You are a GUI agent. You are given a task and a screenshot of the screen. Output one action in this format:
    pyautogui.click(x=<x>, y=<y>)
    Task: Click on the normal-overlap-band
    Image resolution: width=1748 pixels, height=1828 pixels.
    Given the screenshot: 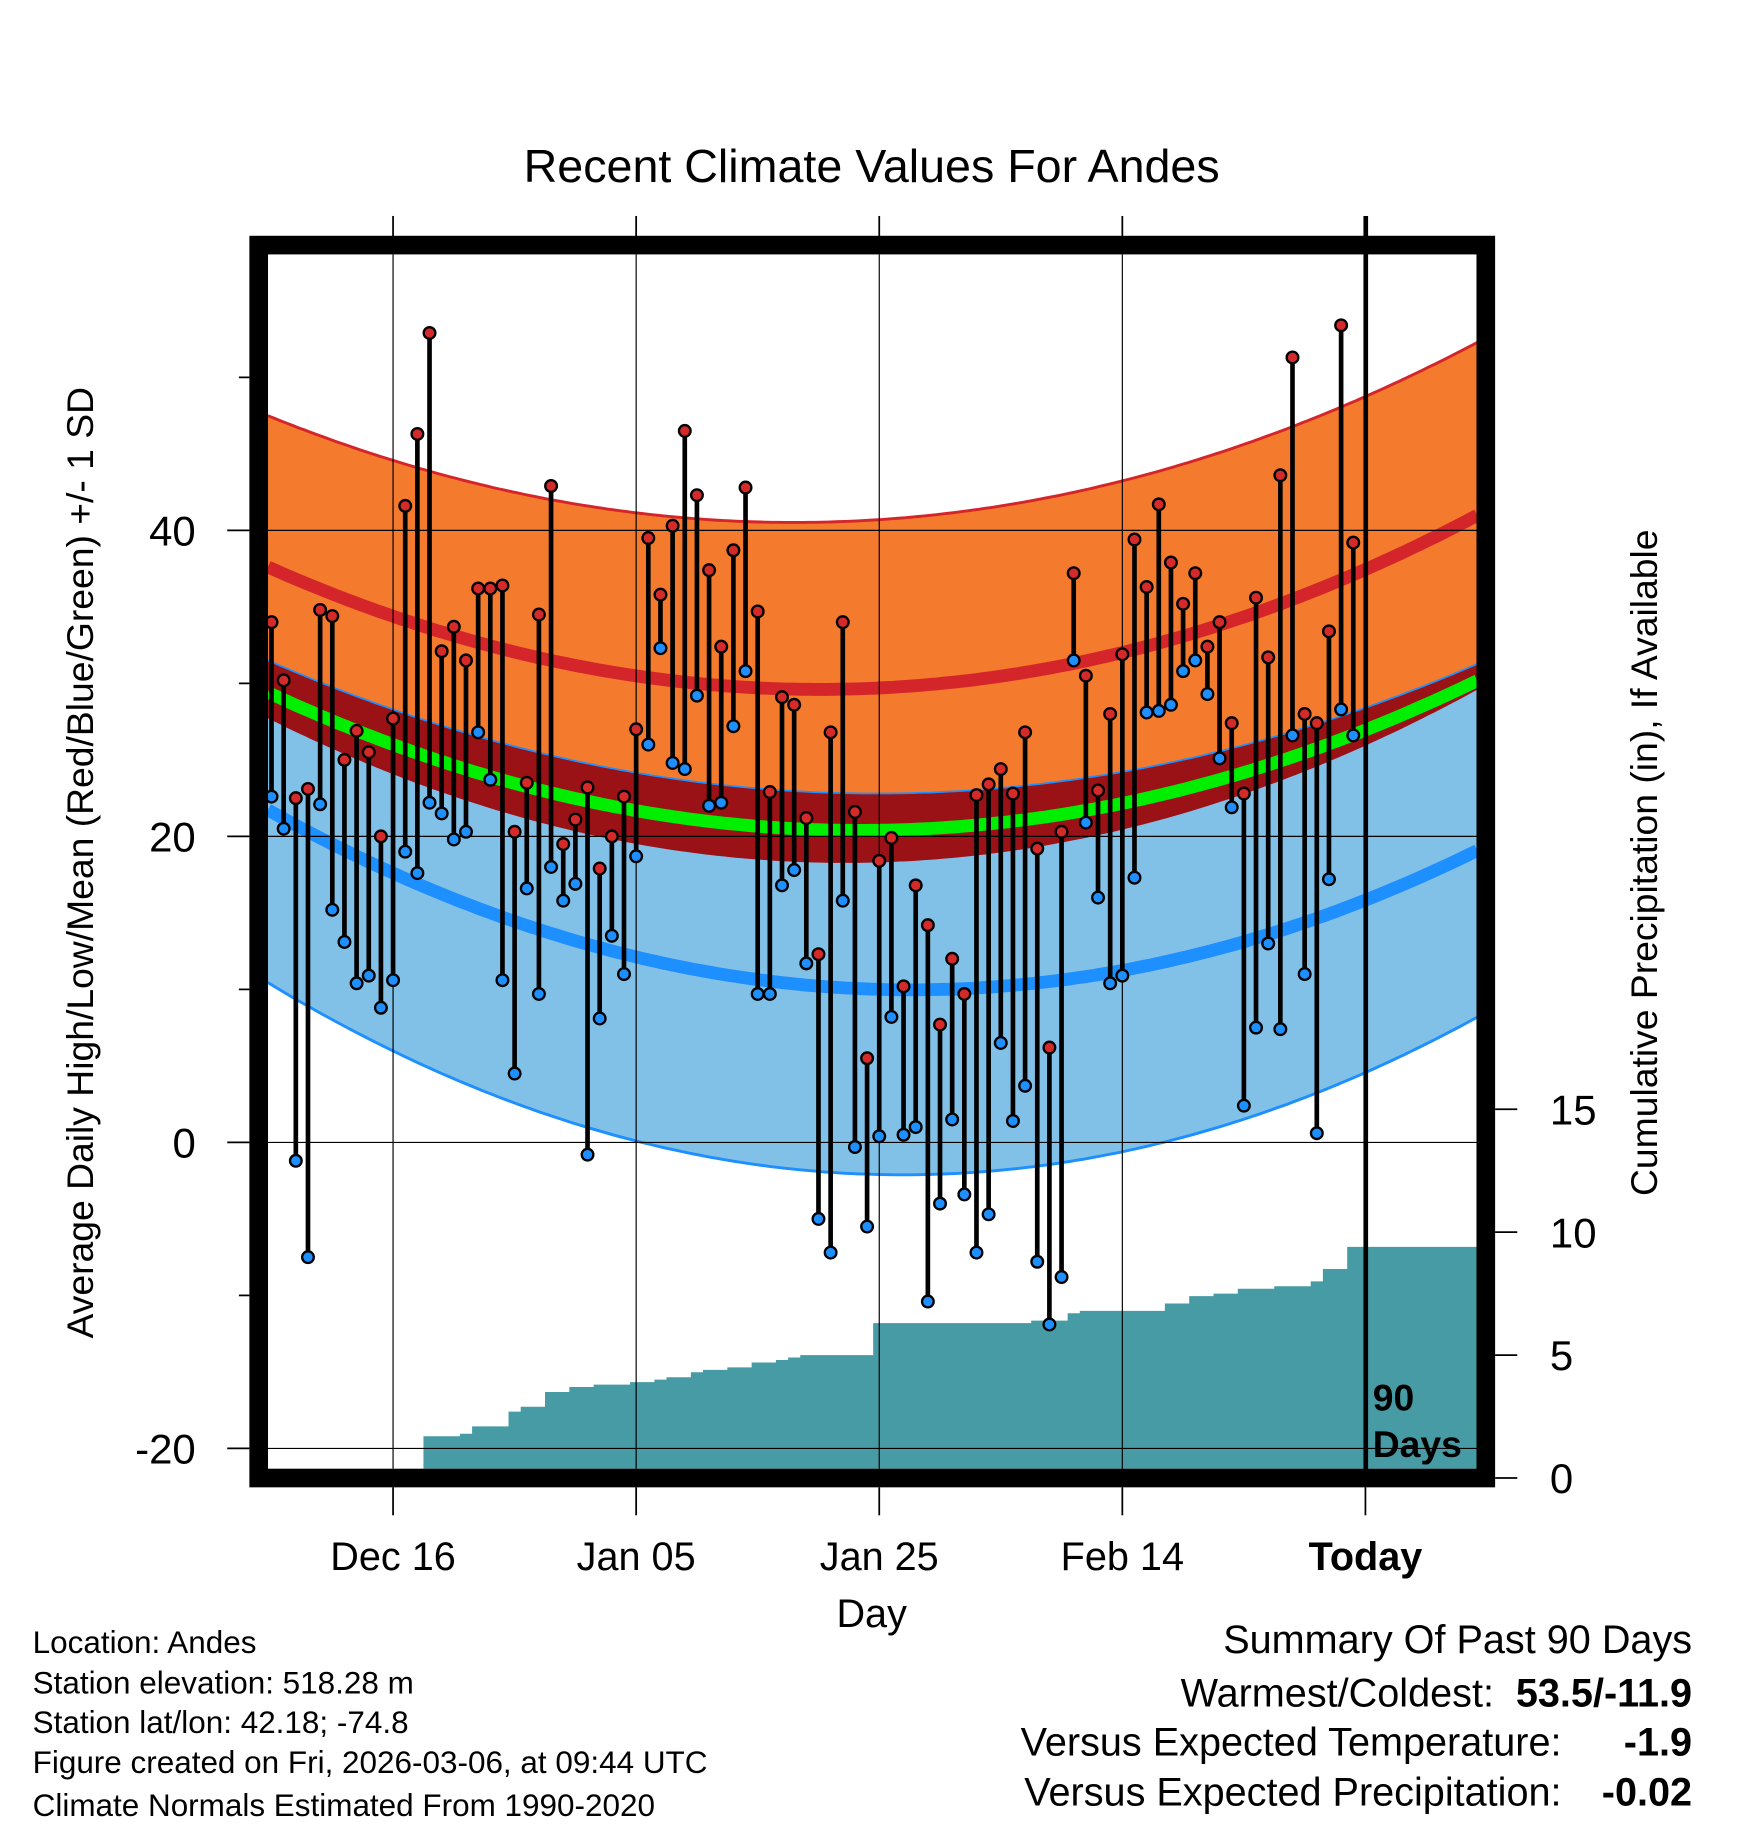 What is the action you would take?
    pyautogui.click(x=873, y=761)
    